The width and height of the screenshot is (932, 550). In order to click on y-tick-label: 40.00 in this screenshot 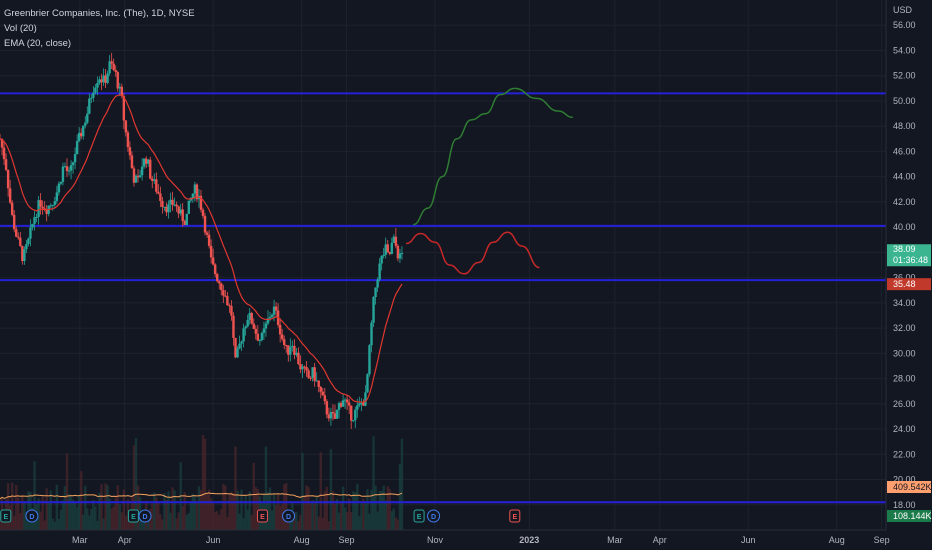, I will do `click(904, 227)`.